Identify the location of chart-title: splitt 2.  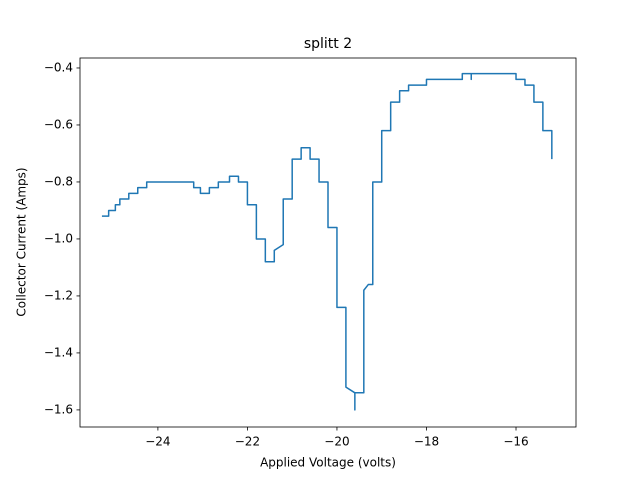
(328, 44).